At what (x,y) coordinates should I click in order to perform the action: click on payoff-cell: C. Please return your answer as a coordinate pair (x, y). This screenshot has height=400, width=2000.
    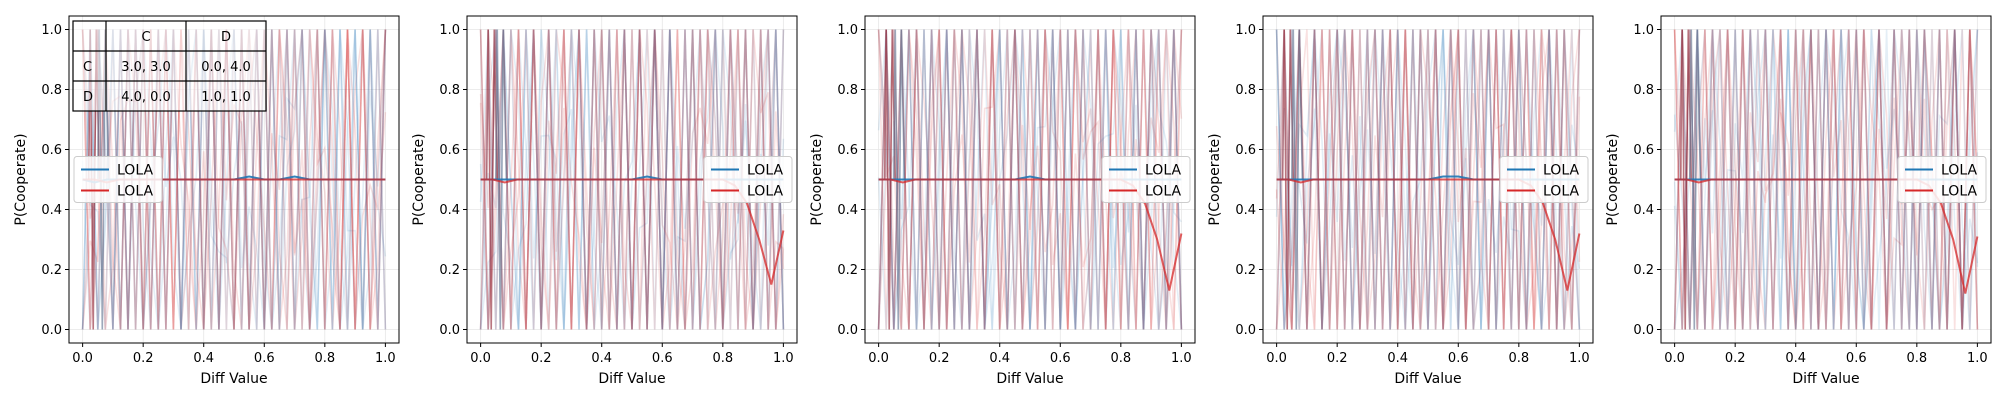
    Looking at the image, I should click on (87, 67).